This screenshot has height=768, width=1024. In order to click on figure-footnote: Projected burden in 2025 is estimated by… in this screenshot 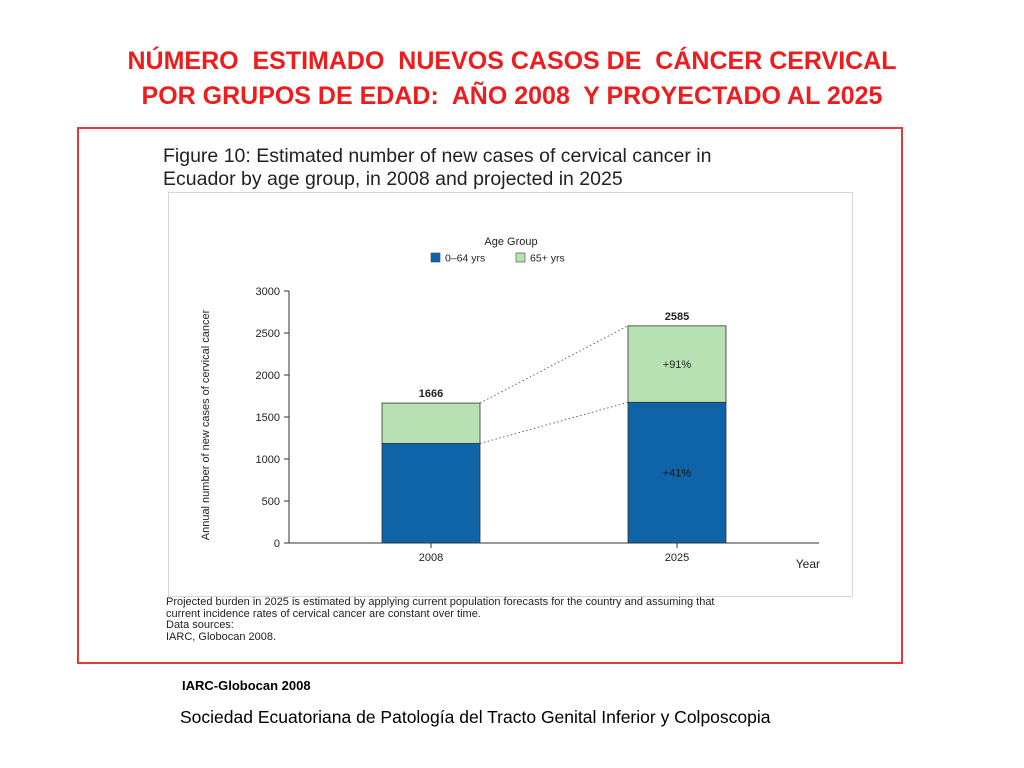, I will do `click(516, 619)`.